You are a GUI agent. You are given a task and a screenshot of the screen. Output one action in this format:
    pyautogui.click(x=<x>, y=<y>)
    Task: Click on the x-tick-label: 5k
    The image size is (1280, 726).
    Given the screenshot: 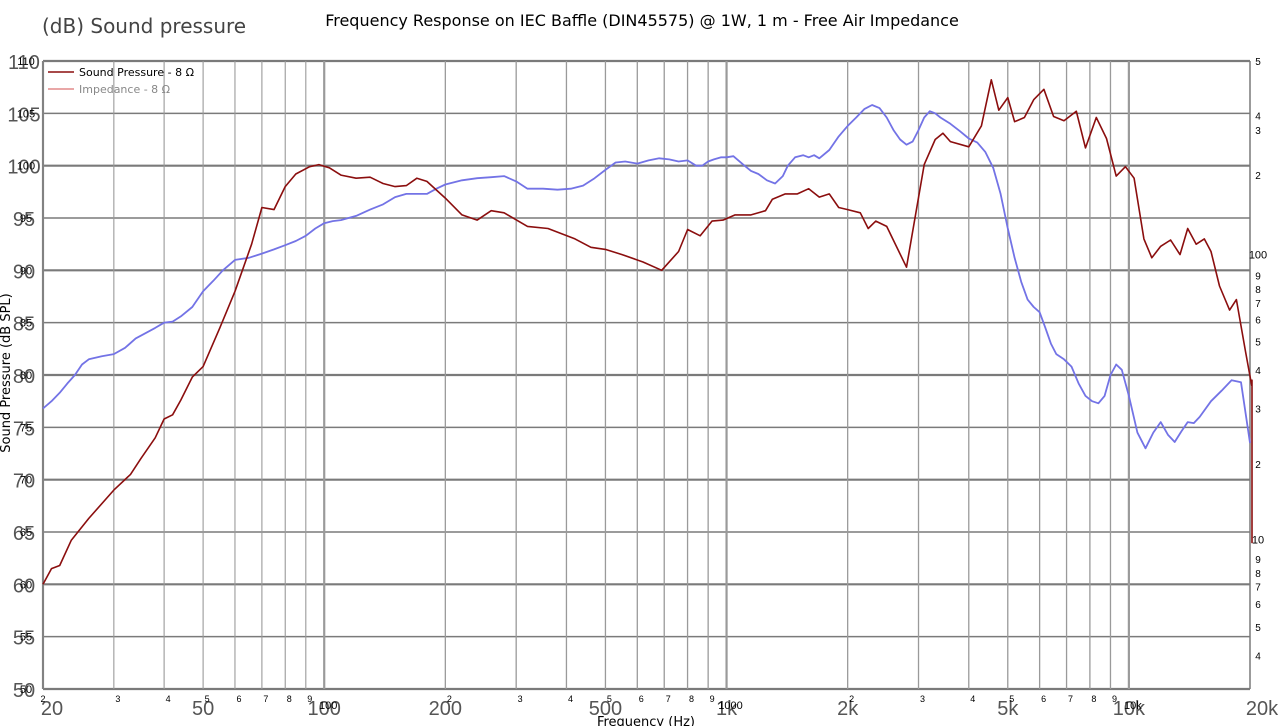 What is the action you would take?
    pyautogui.click(x=1008, y=709)
    